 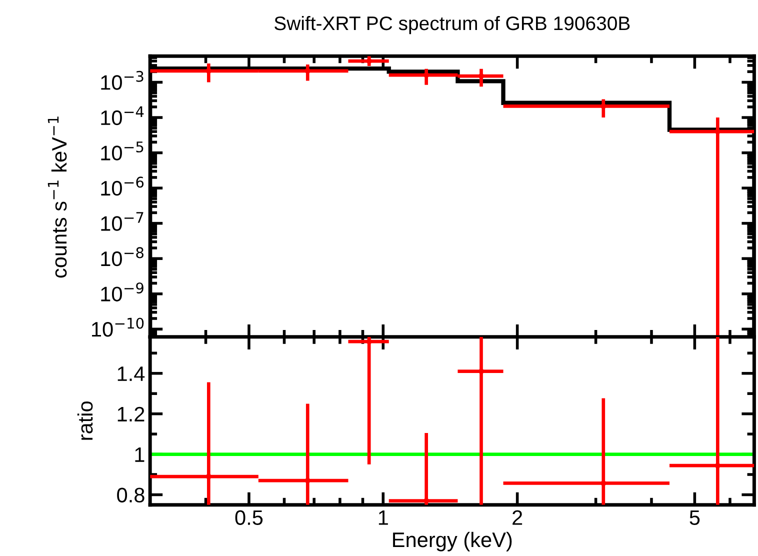 What do you see at coordinates (122, 151) in the screenshot?
I see `y-tick-label: 10$^{−5}$` at bounding box center [122, 151].